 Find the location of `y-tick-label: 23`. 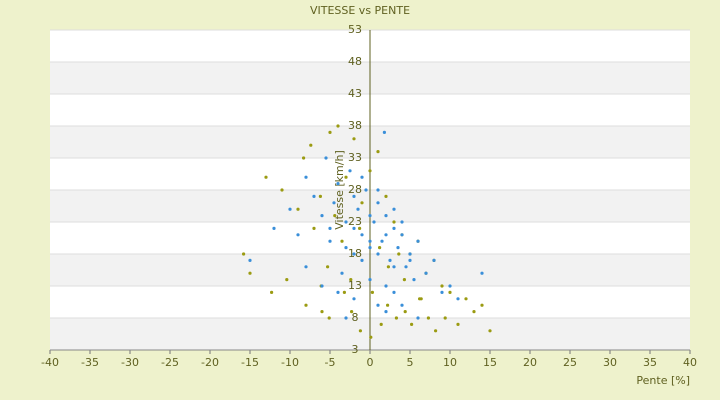

y-tick-label: 23 is located at coordinates (355, 221).